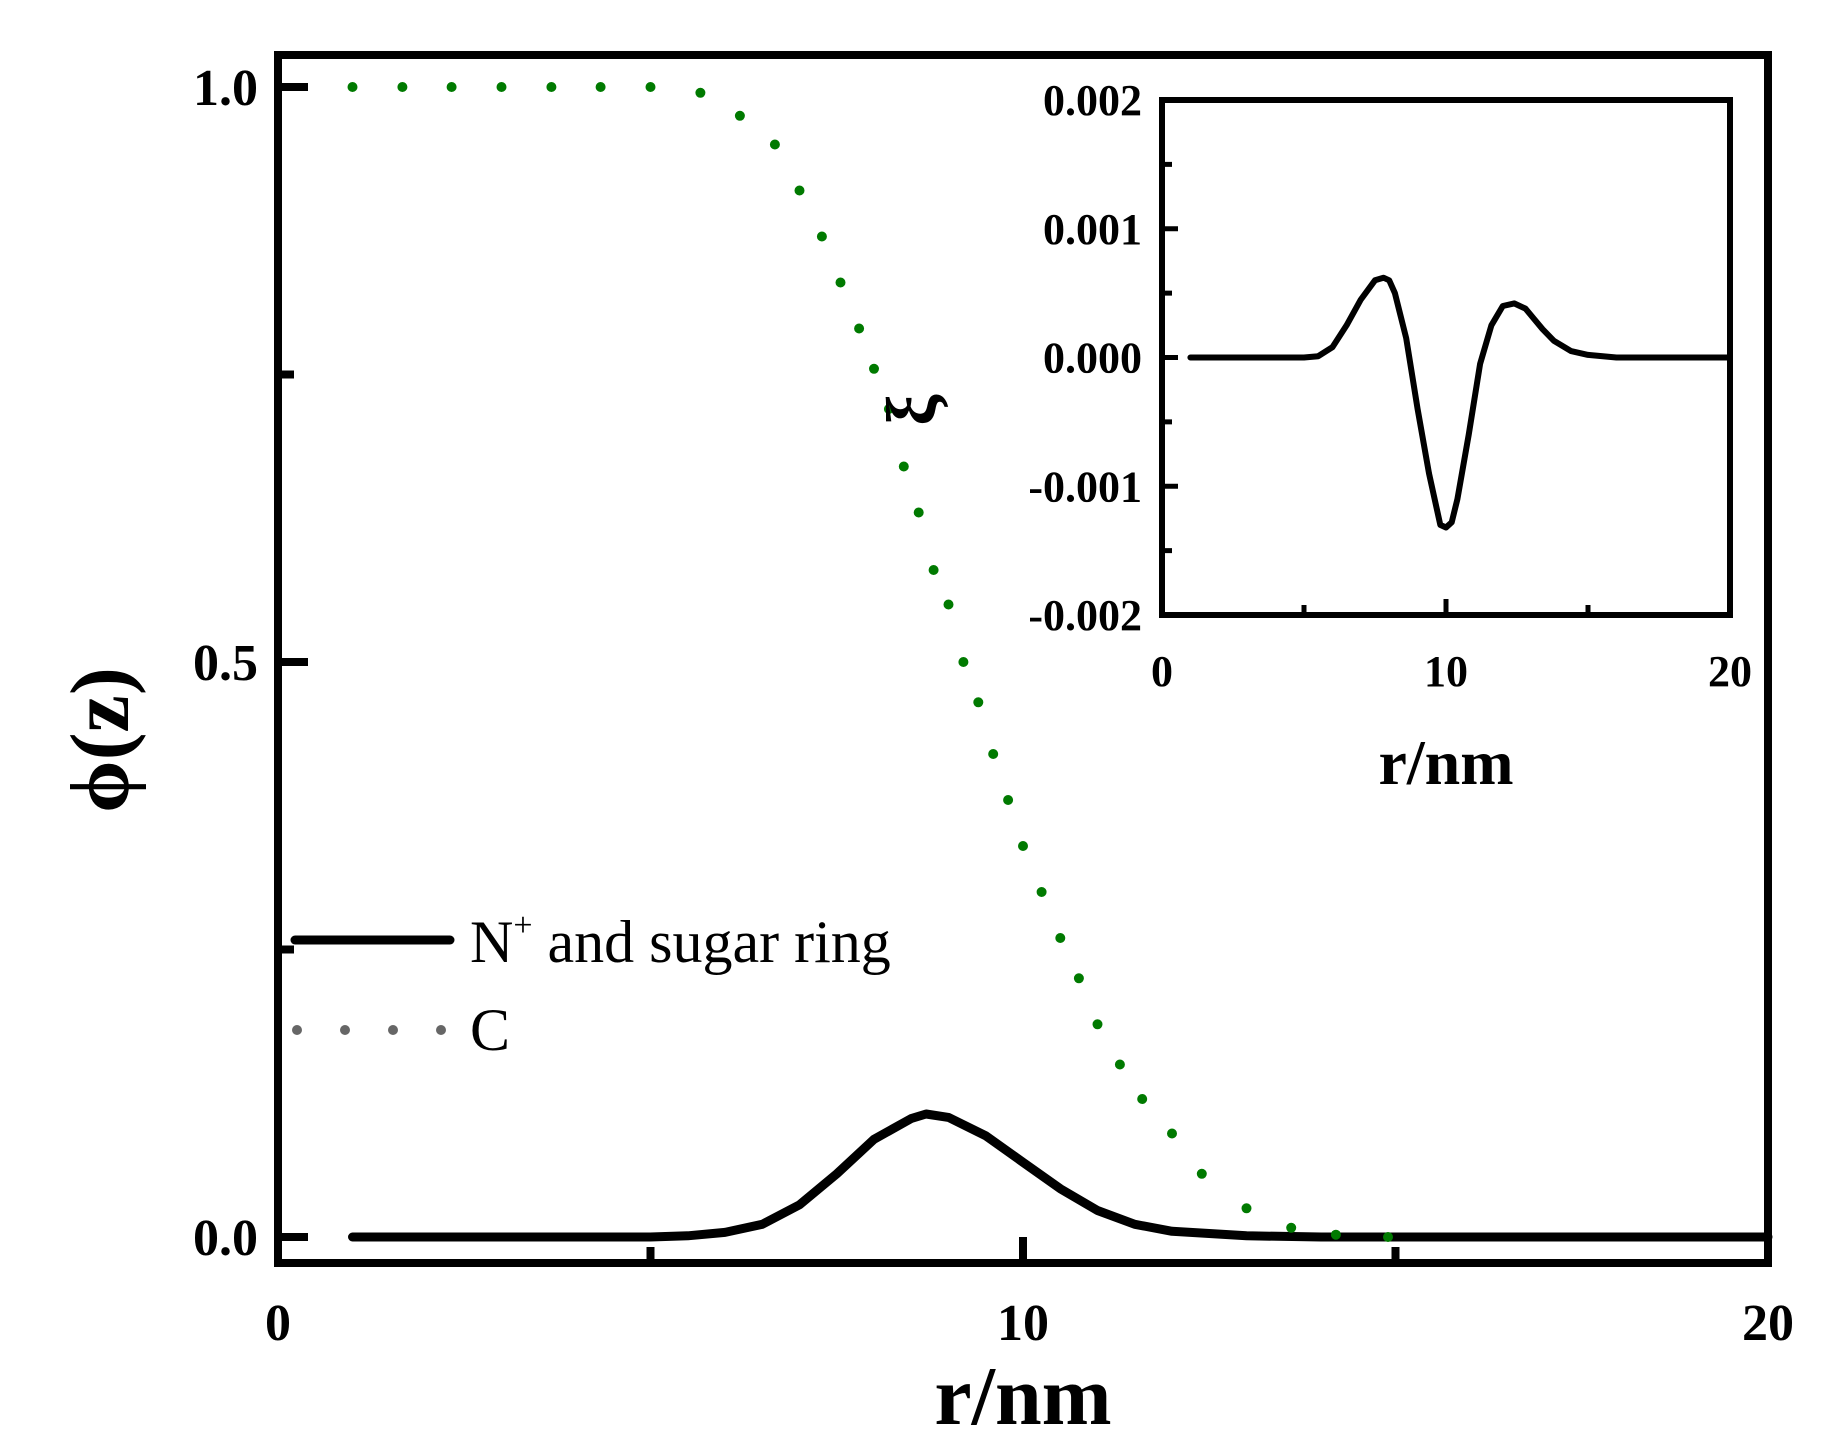 This screenshot has width=1840, height=1441. I want to click on main-y-tick-label: 0.5, so click(225, 663).